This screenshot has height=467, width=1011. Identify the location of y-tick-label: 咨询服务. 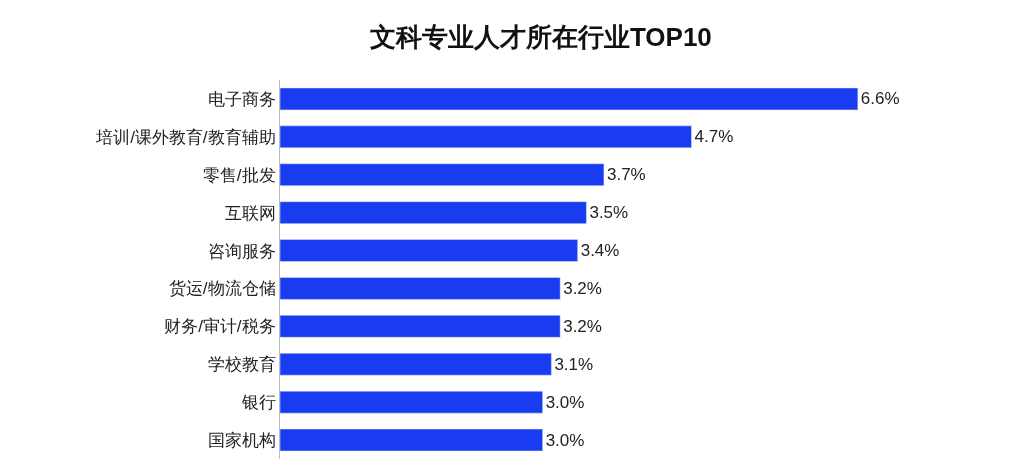
(241, 251).